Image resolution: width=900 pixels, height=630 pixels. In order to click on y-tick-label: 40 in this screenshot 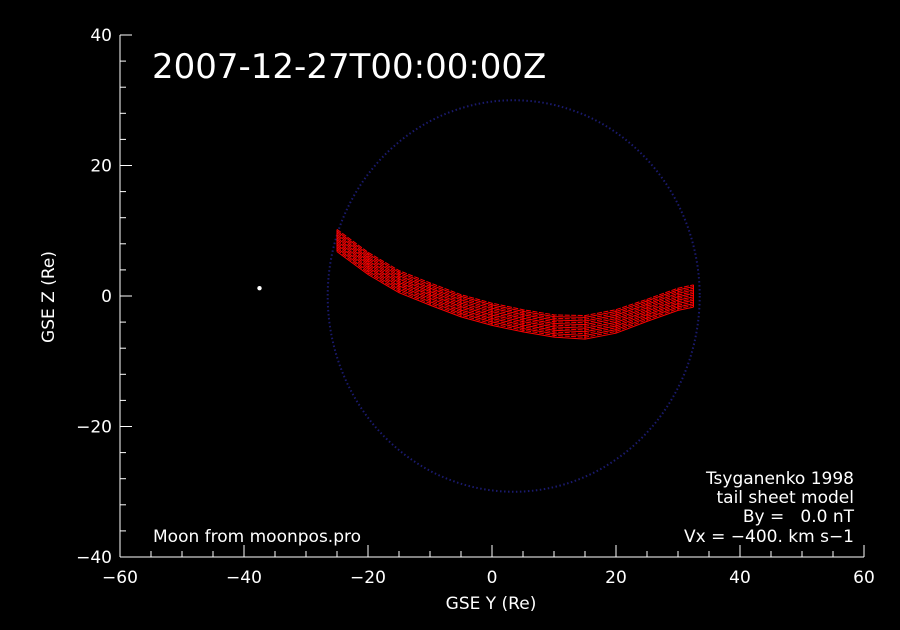, I will do `click(101, 36)`.